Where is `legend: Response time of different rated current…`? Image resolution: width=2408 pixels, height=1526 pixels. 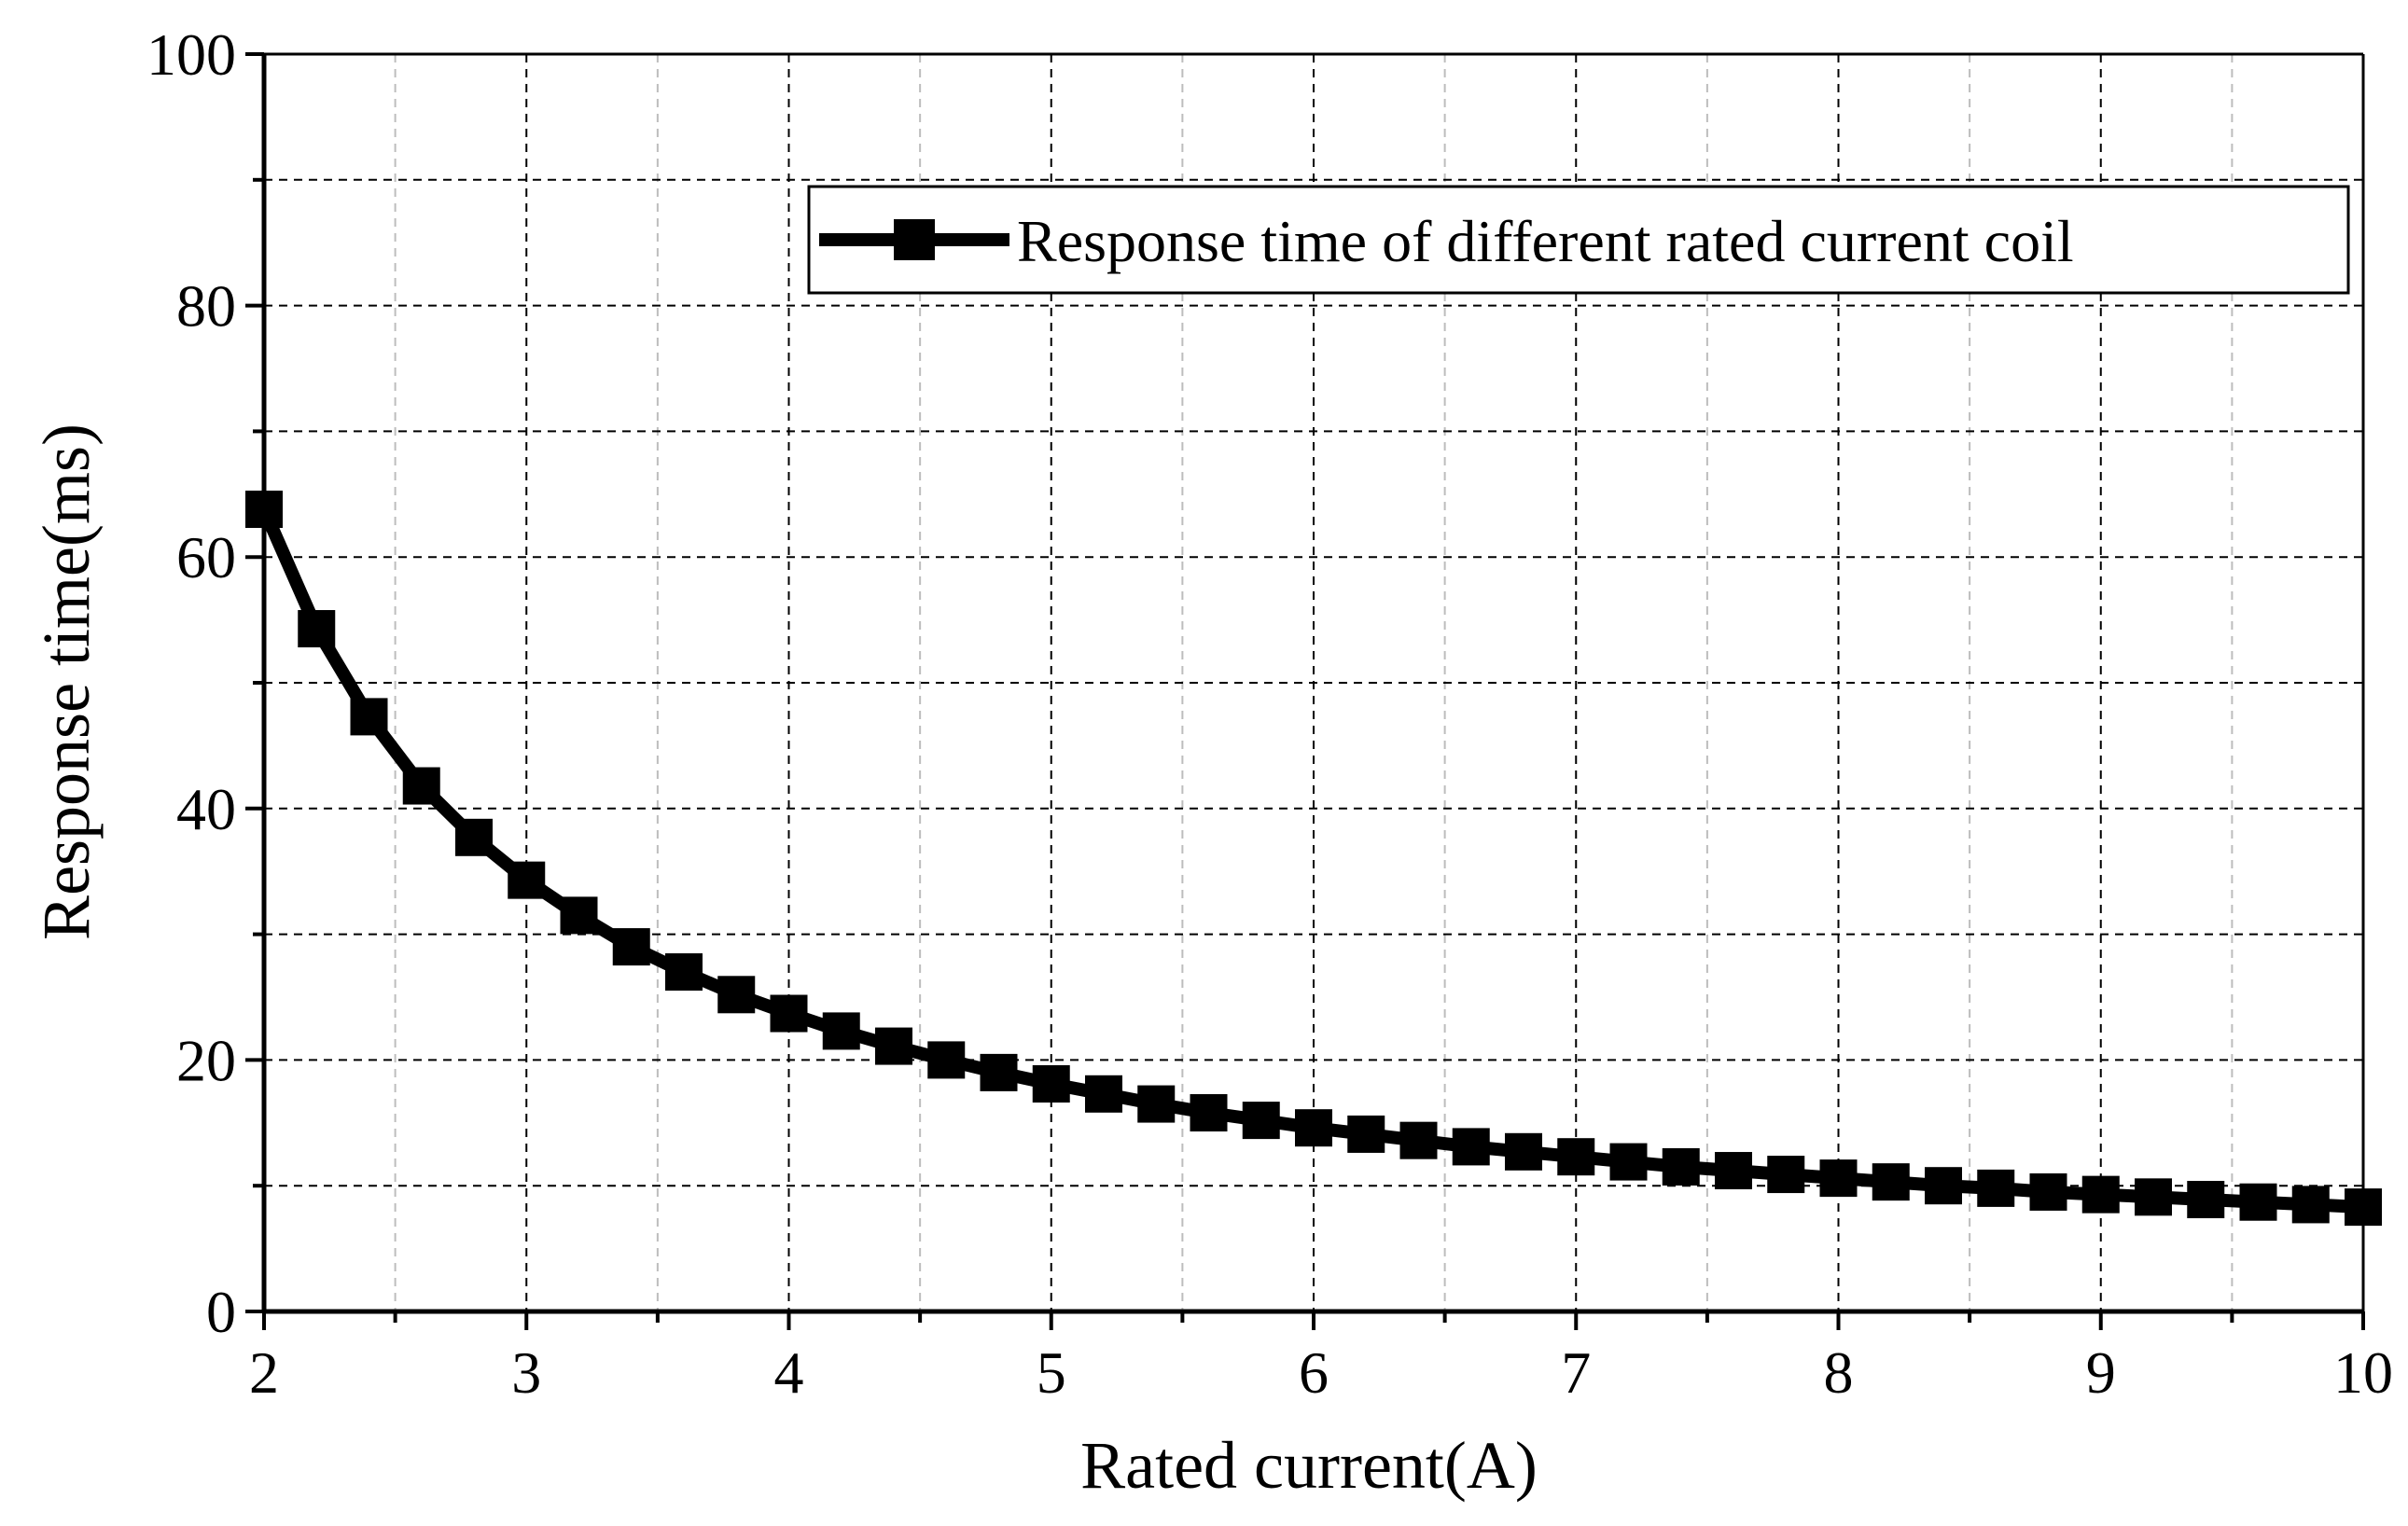 legend: Response time of different rated current… is located at coordinates (1579, 240).